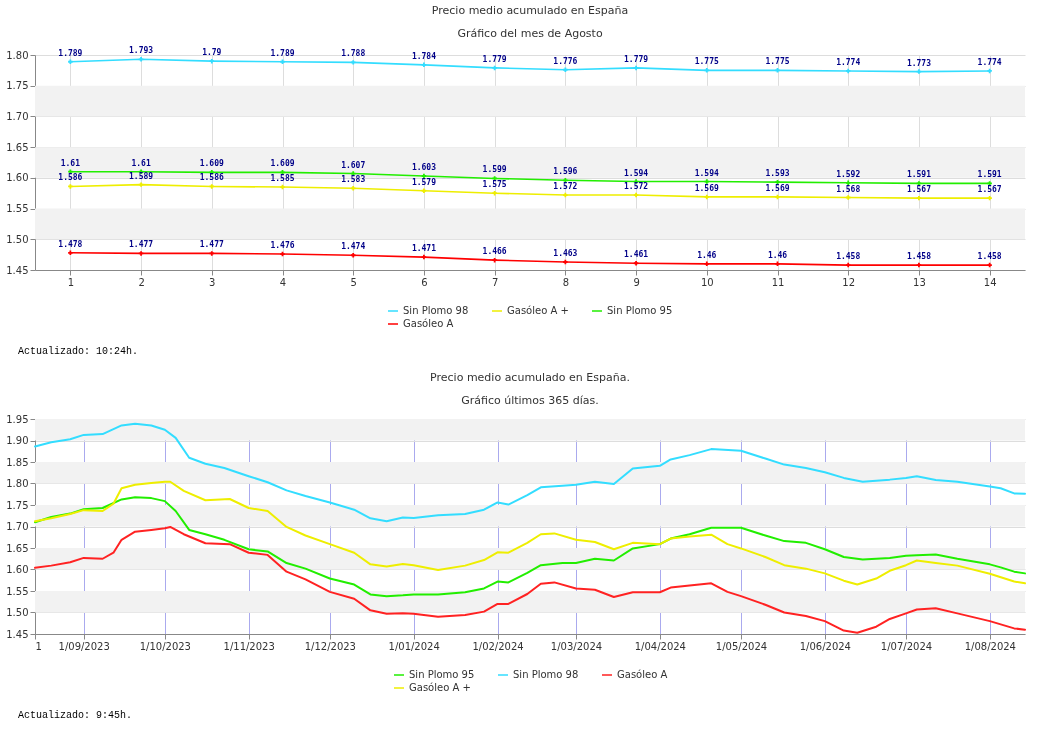  I want to click on data-label: 1.575, so click(494, 185).